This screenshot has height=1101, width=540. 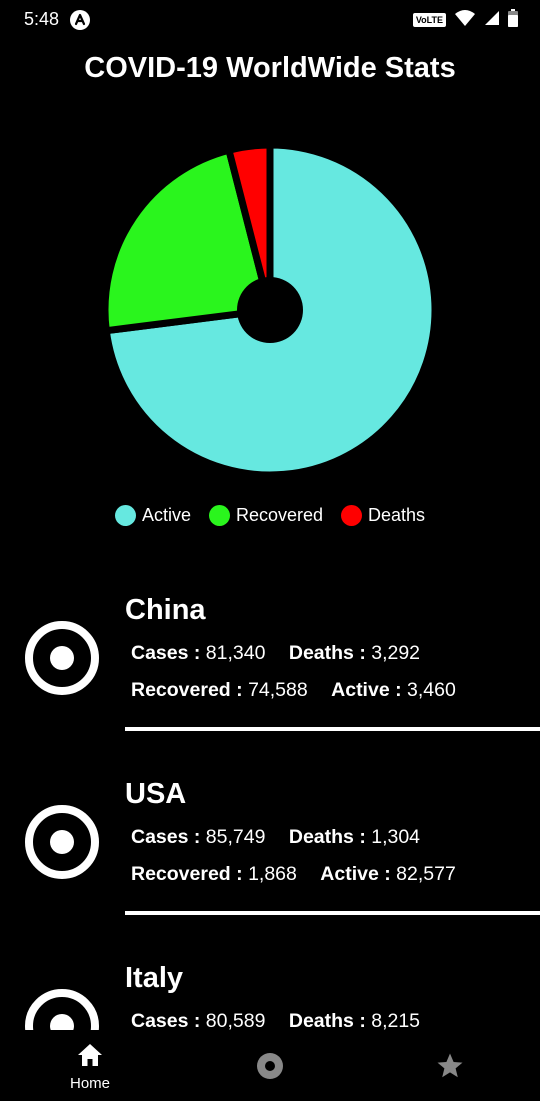 What do you see at coordinates (396, 837) in the screenshot?
I see `deaths-value: 1,304` at bounding box center [396, 837].